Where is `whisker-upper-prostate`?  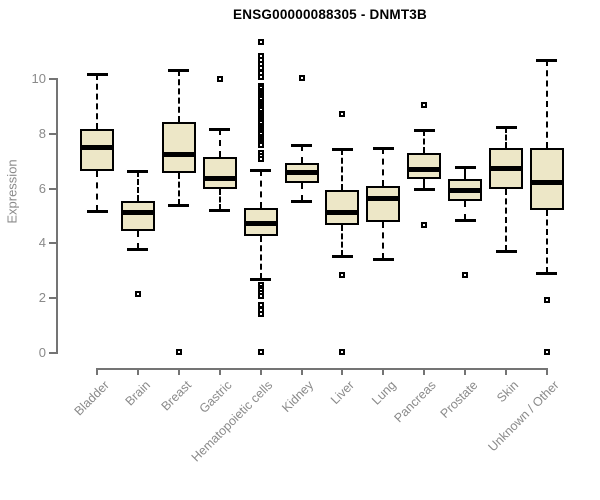
whisker-upper-prostate is located at coordinates (465, 173).